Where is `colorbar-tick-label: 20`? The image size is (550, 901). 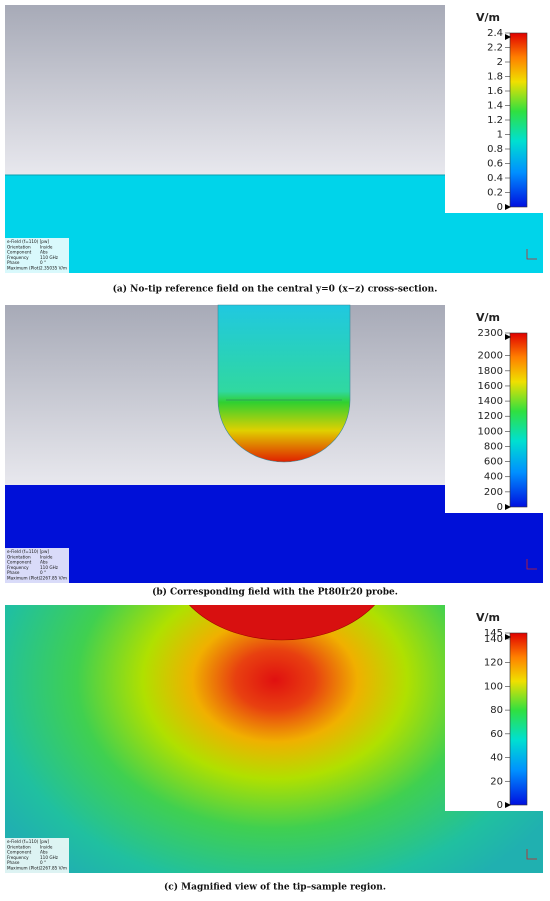 colorbar-tick-label: 20 is located at coordinates (496, 781).